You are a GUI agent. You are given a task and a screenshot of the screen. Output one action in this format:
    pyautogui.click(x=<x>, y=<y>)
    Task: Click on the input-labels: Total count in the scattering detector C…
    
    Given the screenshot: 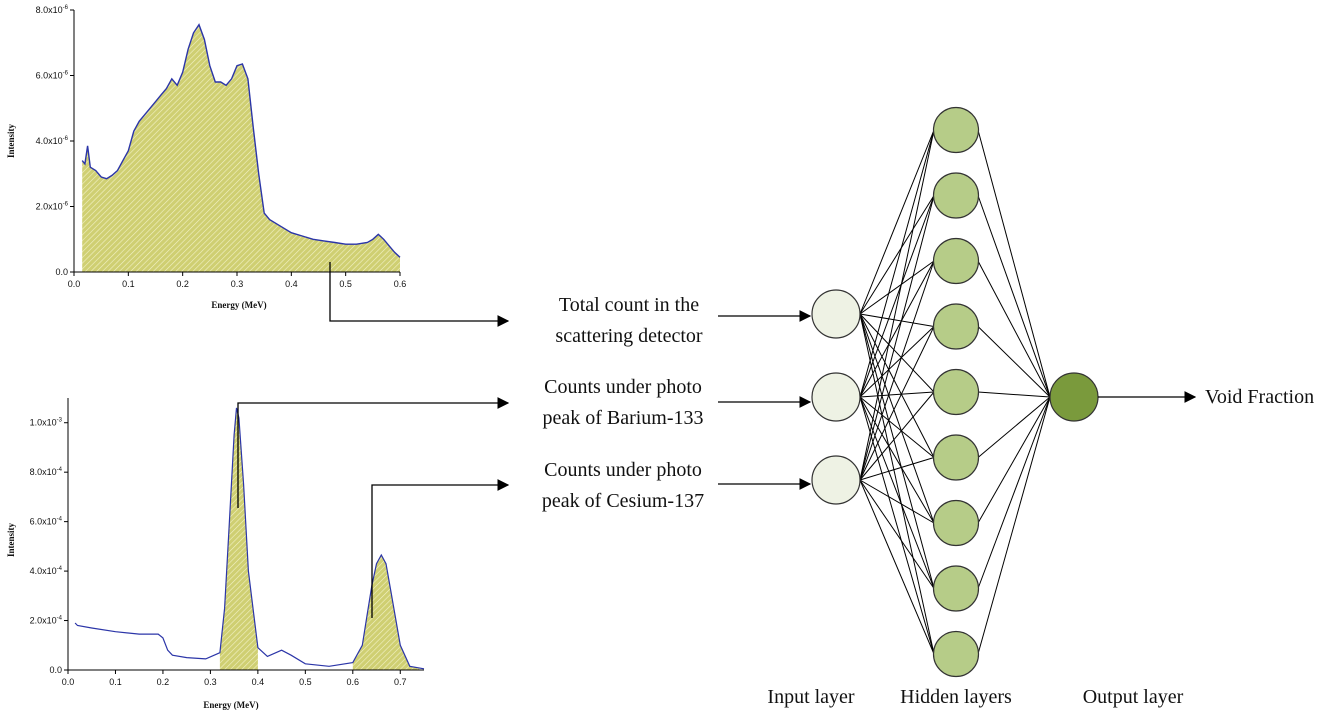 What is the action you would take?
    pyautogui.click(x=623, y=403)
    